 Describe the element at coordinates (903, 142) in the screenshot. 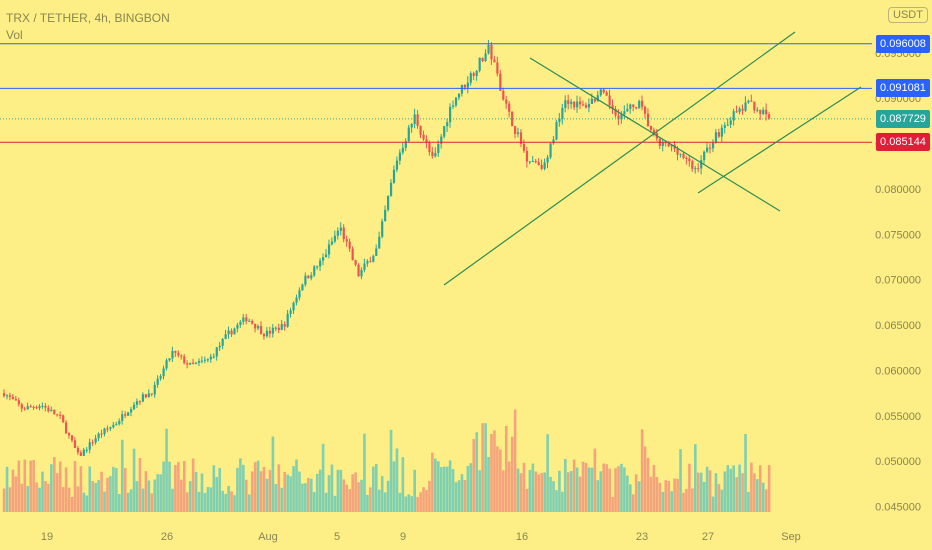

I see `price-label: 0.085144` at that location.